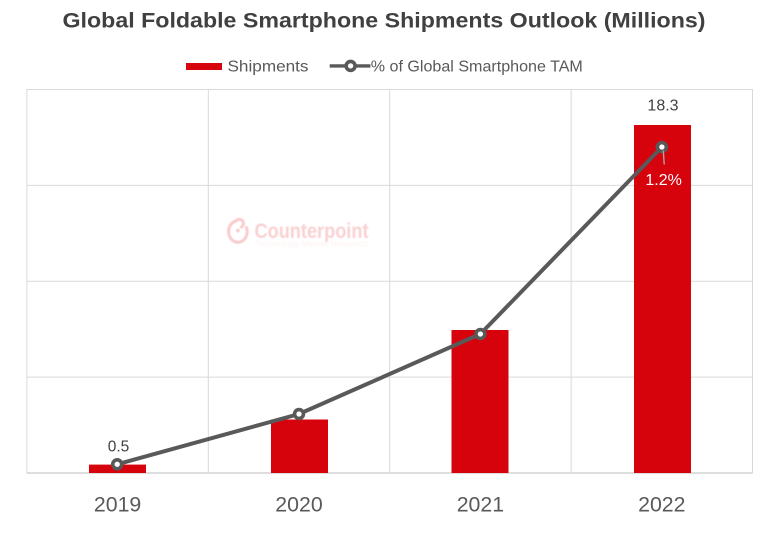  What do you see at coordinates (662, 106) in the screenshot?
I see `svg-text: 18.3` at bounding box center [662, 106].